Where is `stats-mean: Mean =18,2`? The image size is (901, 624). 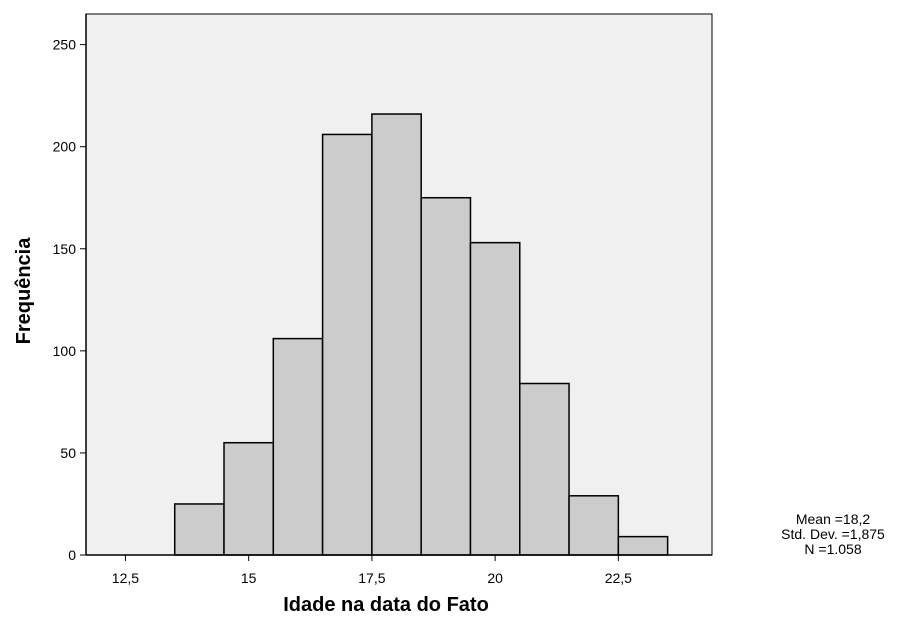
stats-mean: Mean =18,2 is located at coordinates (833, 519).